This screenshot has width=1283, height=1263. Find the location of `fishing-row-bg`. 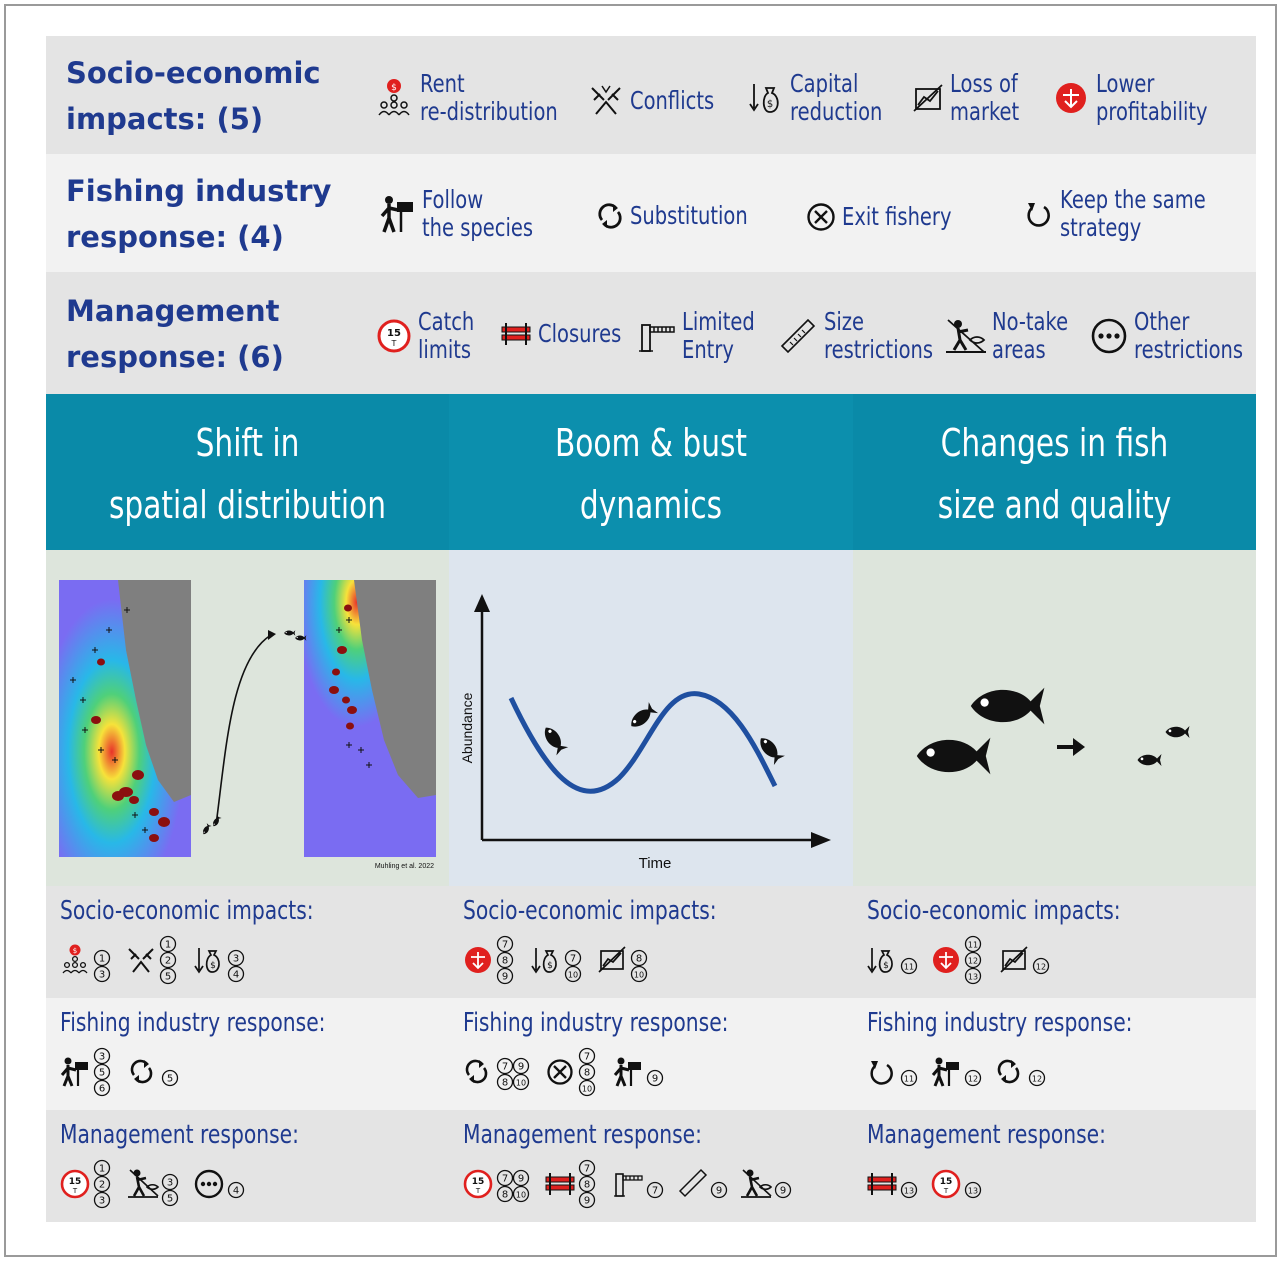

fishing-row-bg is located at coordinates (651, 1054).